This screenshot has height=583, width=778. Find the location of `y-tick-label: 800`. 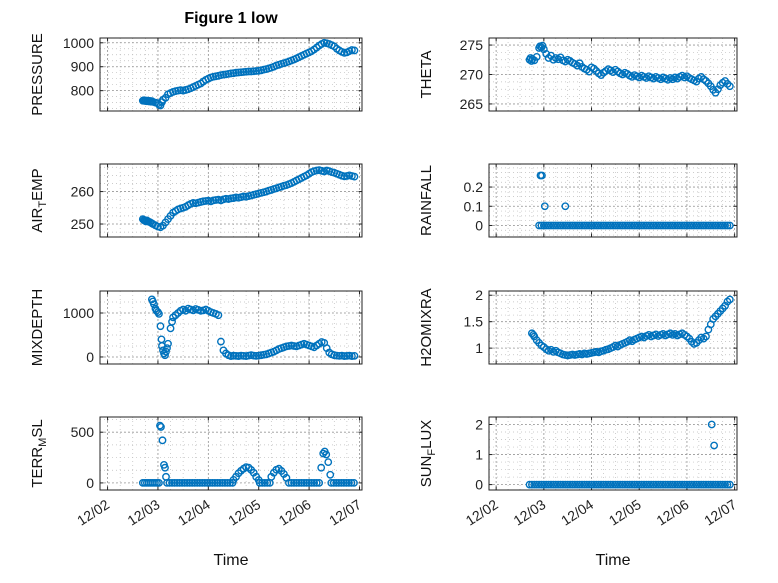

y-tick-label: 800 is located at coordinates (83, 91).